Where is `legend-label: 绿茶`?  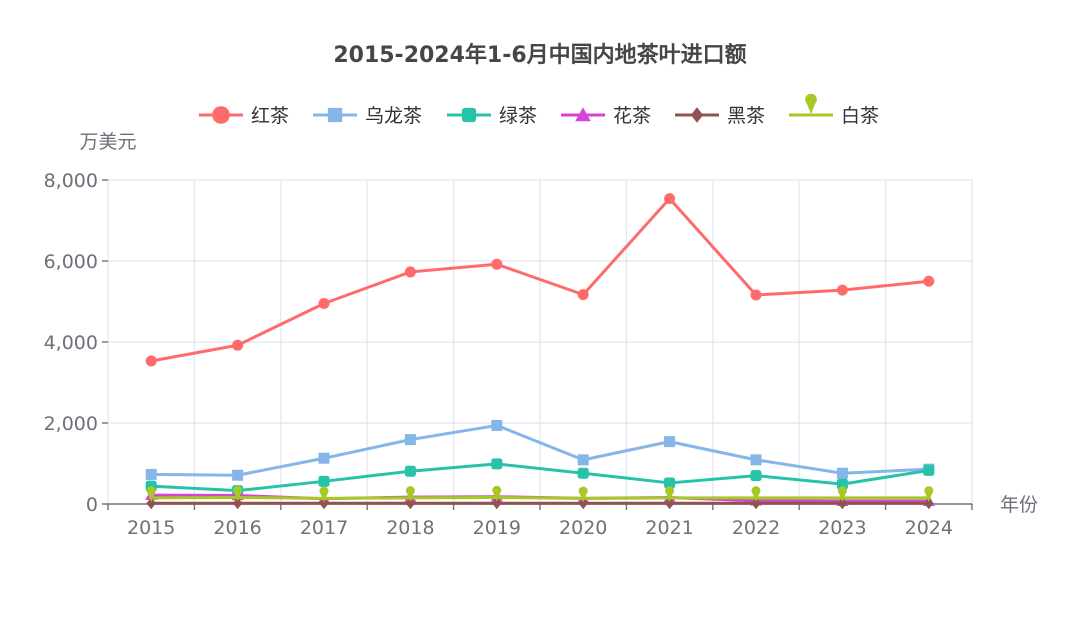
legend-label: 绿茶 is located at coordinates (518, 116).